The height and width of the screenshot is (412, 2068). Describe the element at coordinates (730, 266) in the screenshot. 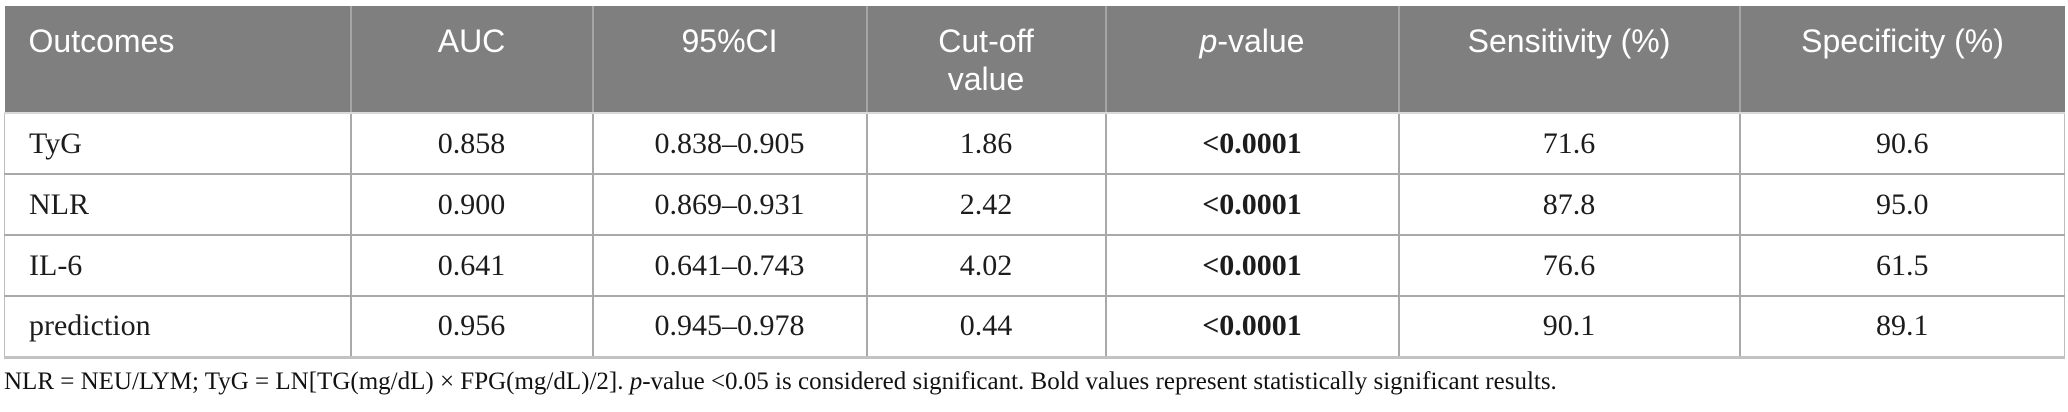

I see `cell-ci: 0.641–0.743` at that location.